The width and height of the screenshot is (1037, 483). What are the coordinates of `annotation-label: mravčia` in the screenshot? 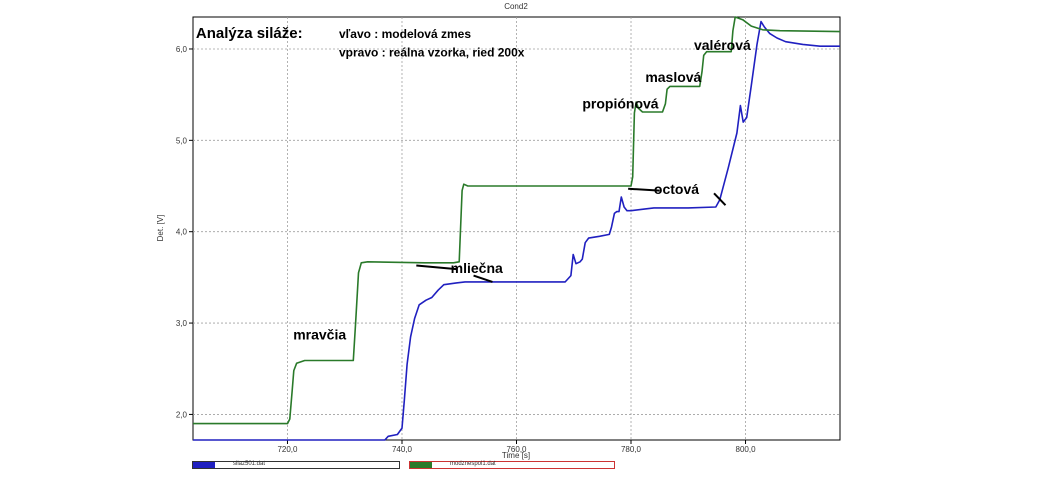 It's located at (319, 335).